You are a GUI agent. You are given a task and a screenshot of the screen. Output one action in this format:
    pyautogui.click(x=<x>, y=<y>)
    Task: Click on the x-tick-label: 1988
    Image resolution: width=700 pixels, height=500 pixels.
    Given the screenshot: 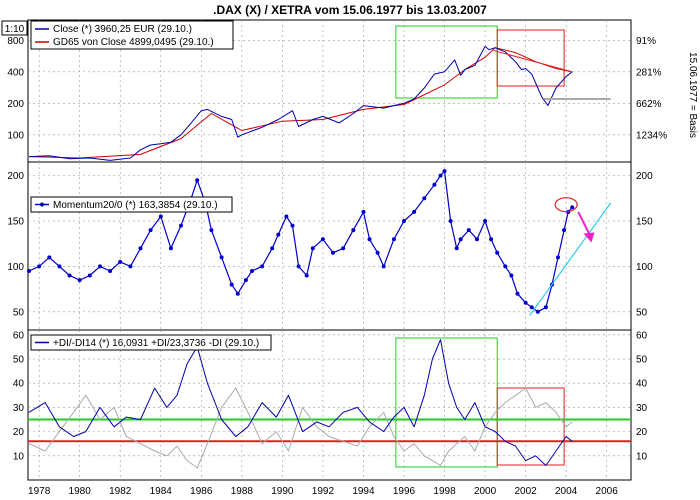 What is the action you would take?
    pyautogui.click(x=242, y=491)
    